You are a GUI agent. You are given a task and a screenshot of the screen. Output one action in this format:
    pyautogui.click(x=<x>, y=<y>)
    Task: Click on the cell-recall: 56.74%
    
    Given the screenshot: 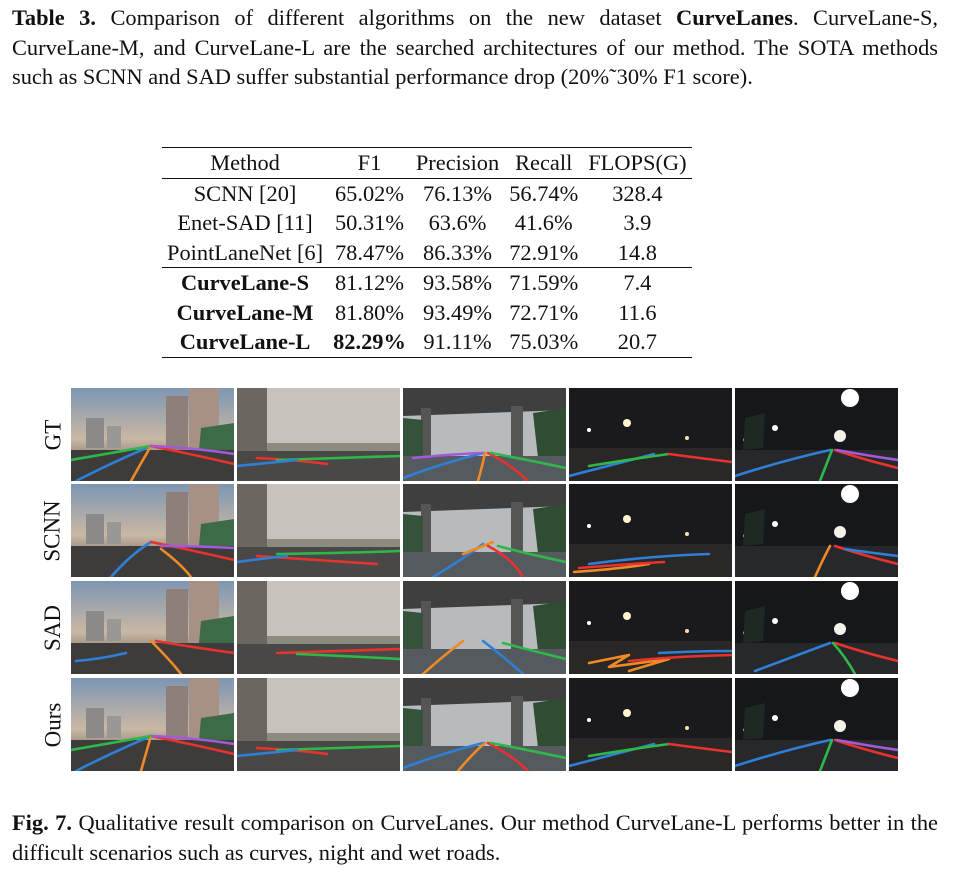 What is the action you would take?
    pyautogui.click(x=544, y=193)
    